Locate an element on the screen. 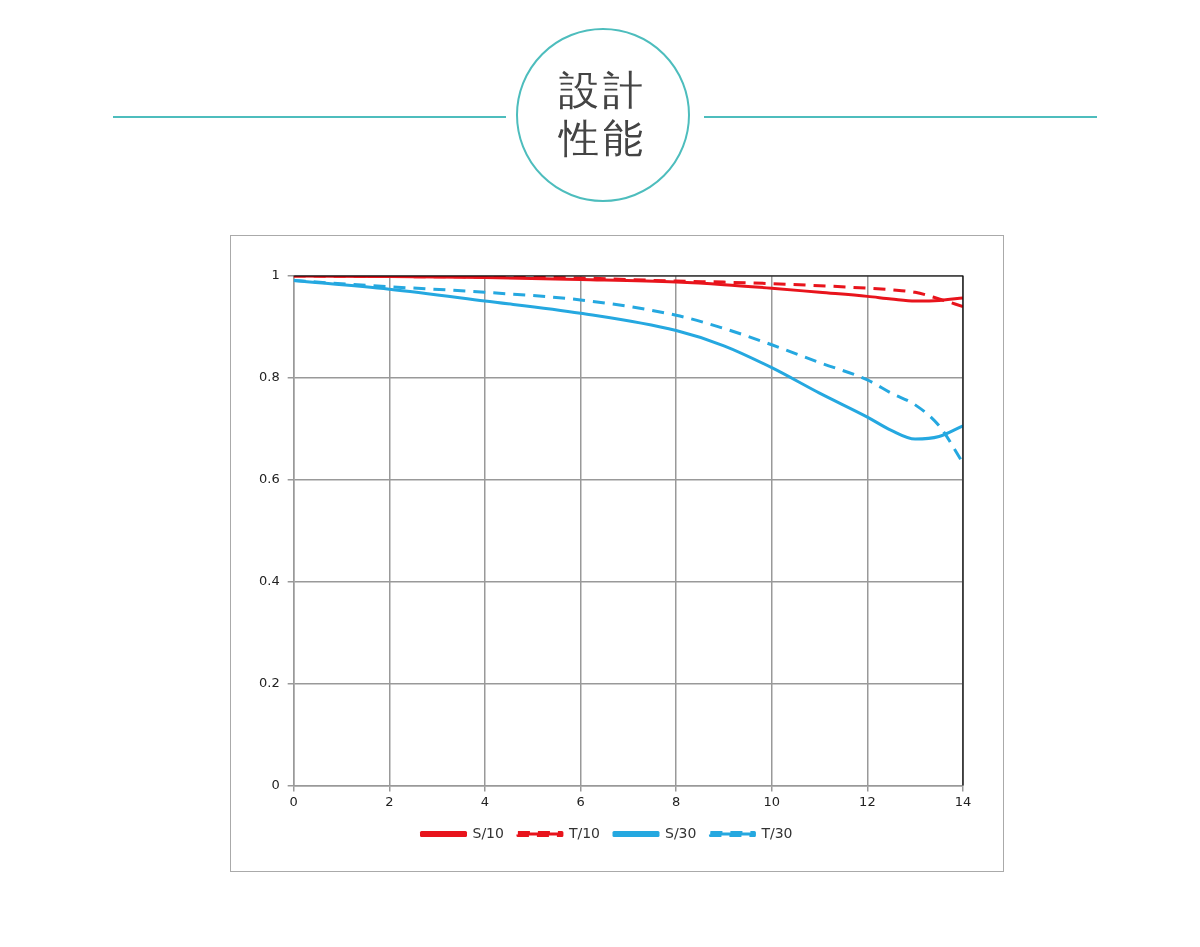 This screenshot has height=947, width=1200. x-tick-label: 4 is located at coordinates (485, 801).